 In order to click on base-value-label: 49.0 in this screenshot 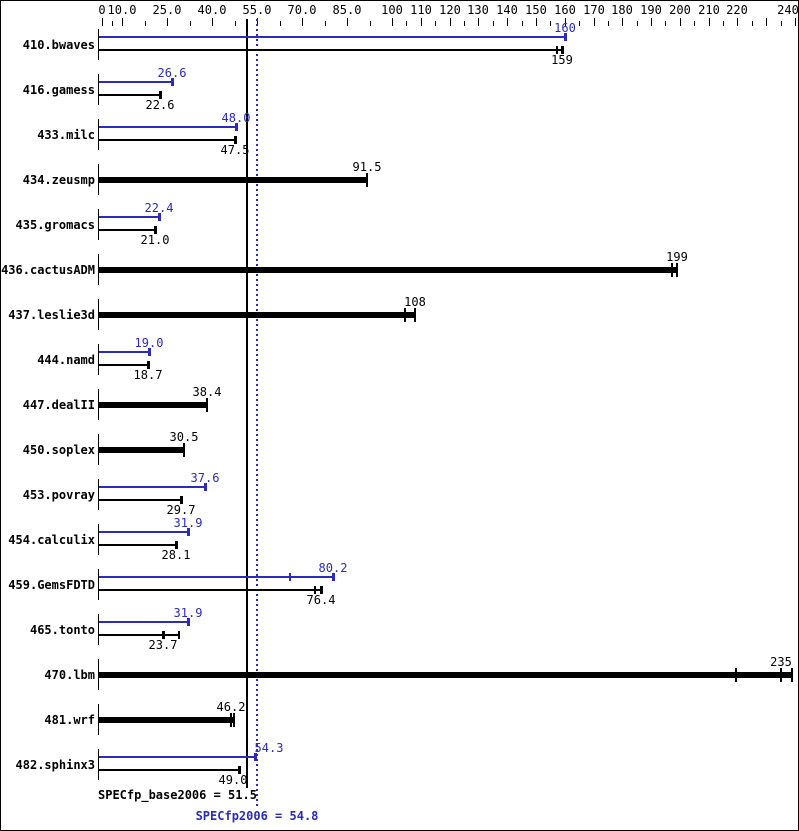, I will do `click(233, 780)`.